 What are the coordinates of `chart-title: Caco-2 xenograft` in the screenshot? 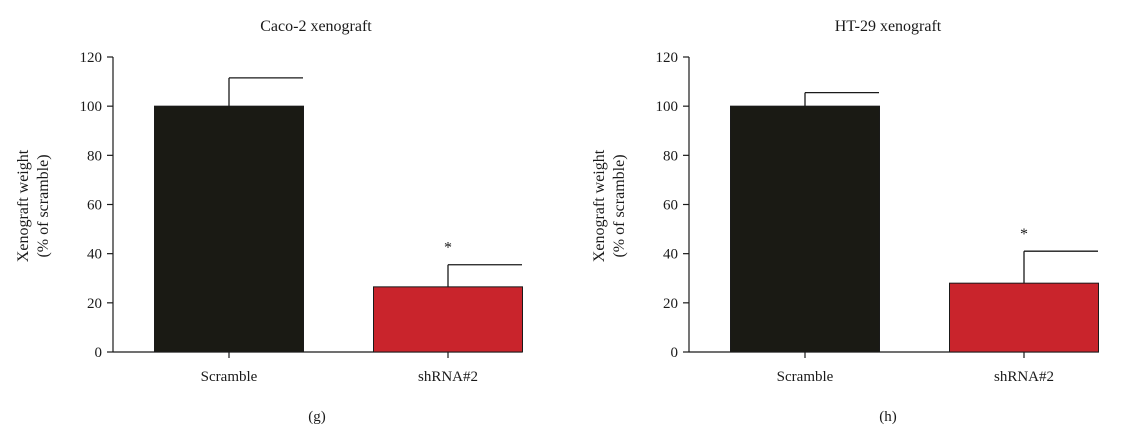 It's located at (316, 26).